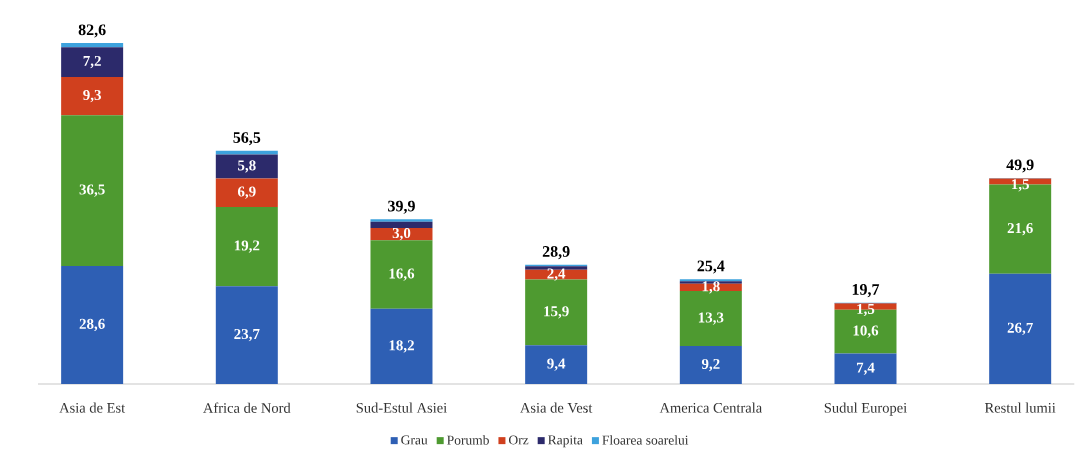 The height and width of the screenshot is (458, 1078). What do you see at coordinates (865, 368) in the screenshot?
I see `data-label: 7,4` at bounding box center [865, 368].